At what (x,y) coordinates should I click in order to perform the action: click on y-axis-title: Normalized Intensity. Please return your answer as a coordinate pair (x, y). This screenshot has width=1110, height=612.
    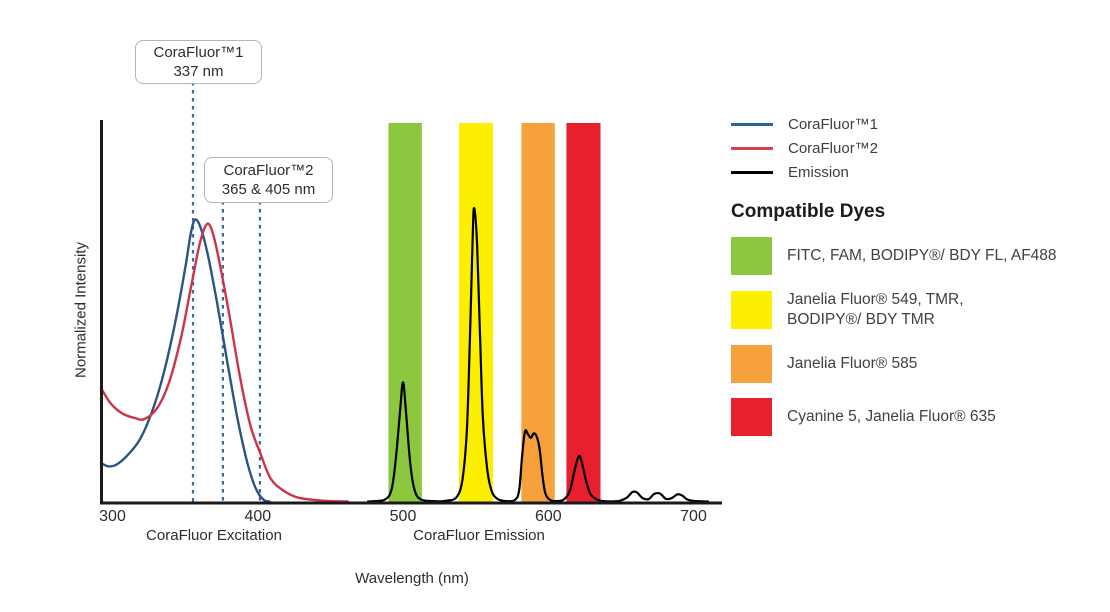
    Looking at the image, I should click on (81, 310).